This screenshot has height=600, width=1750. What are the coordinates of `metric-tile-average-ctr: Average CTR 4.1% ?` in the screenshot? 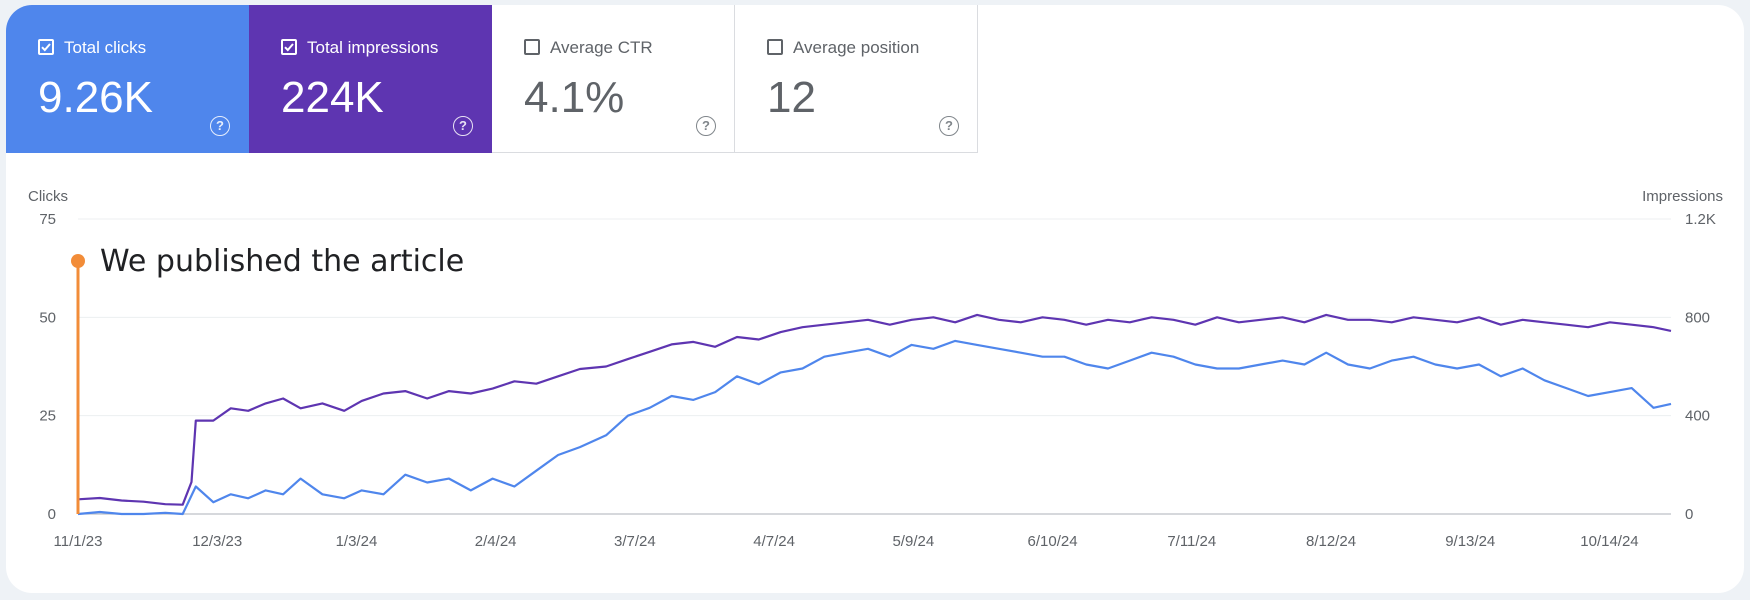 It's located at (613, 79).